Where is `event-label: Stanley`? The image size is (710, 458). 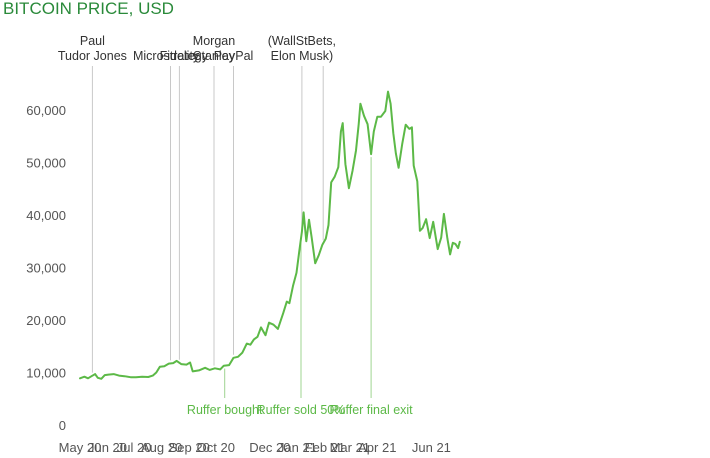 event-label: Stanley is located at coordinates (214, 56).